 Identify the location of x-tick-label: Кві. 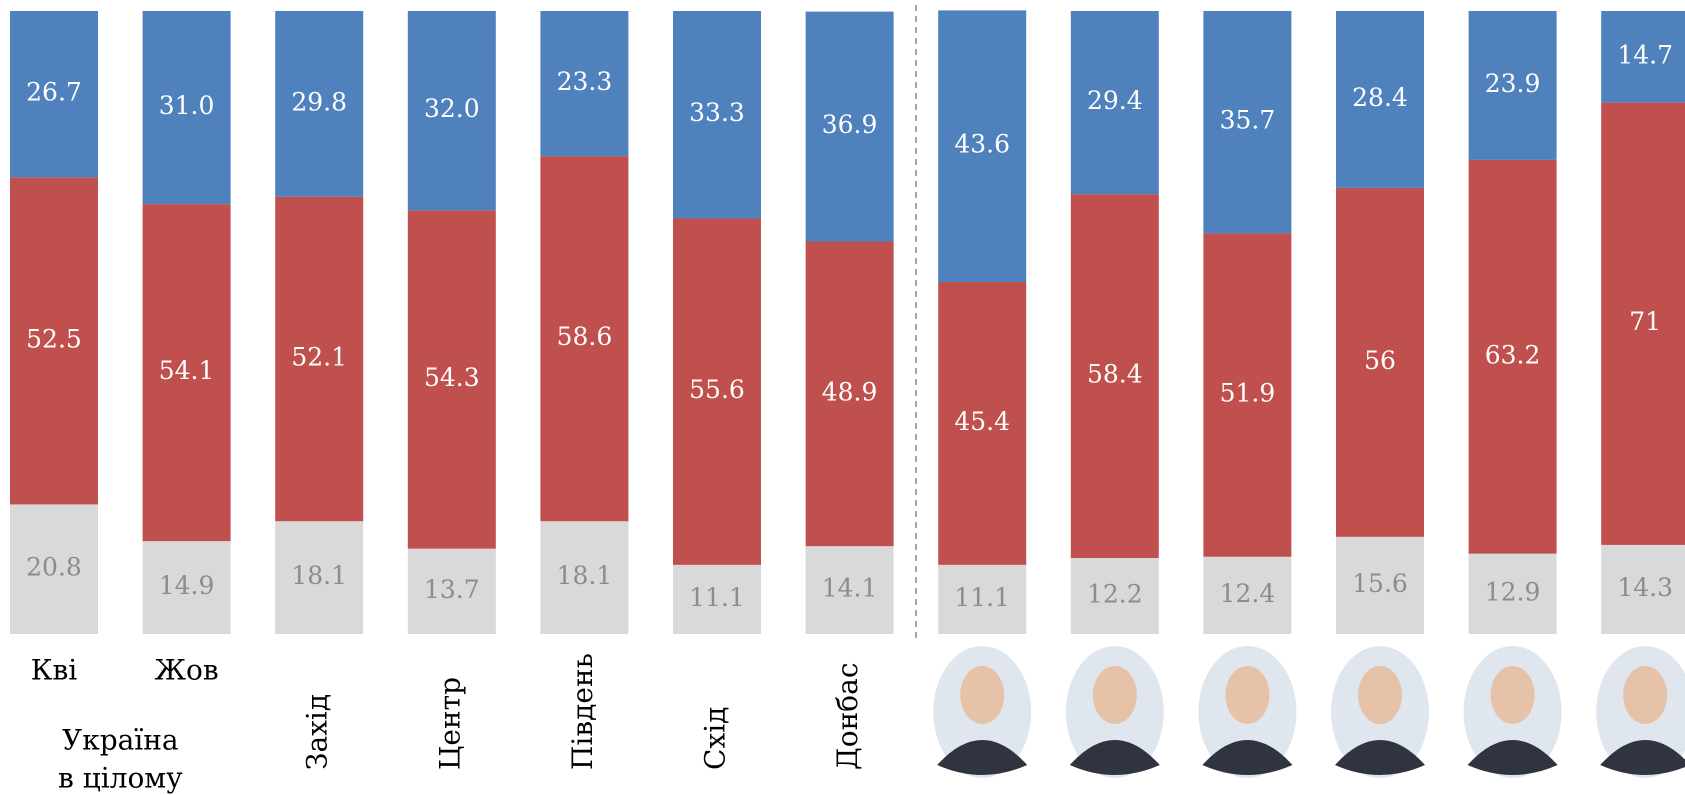
(54, 670).